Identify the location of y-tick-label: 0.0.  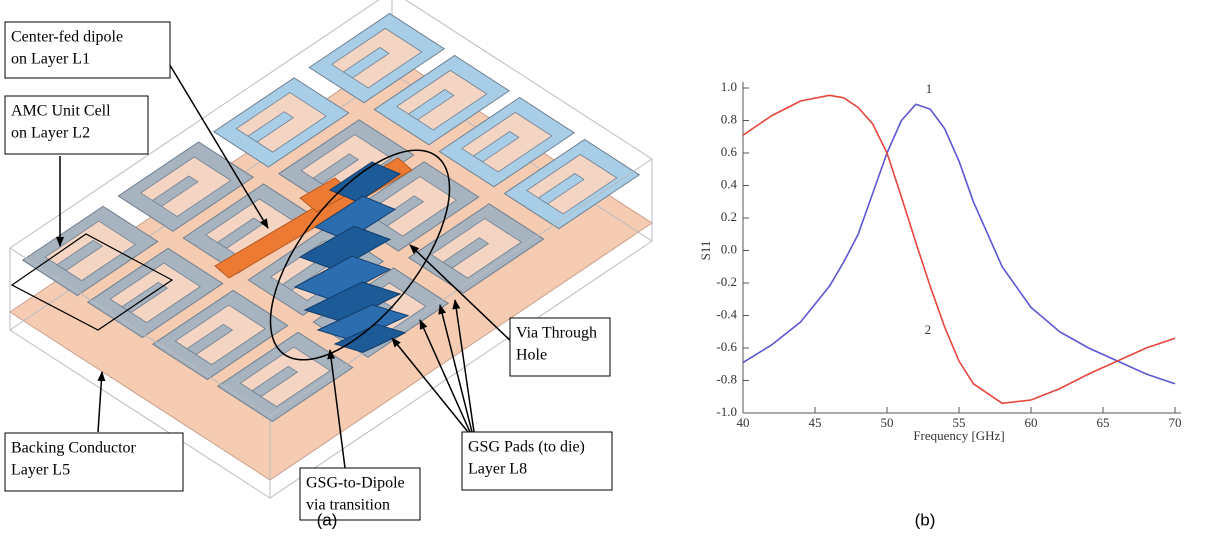
(729, 248).